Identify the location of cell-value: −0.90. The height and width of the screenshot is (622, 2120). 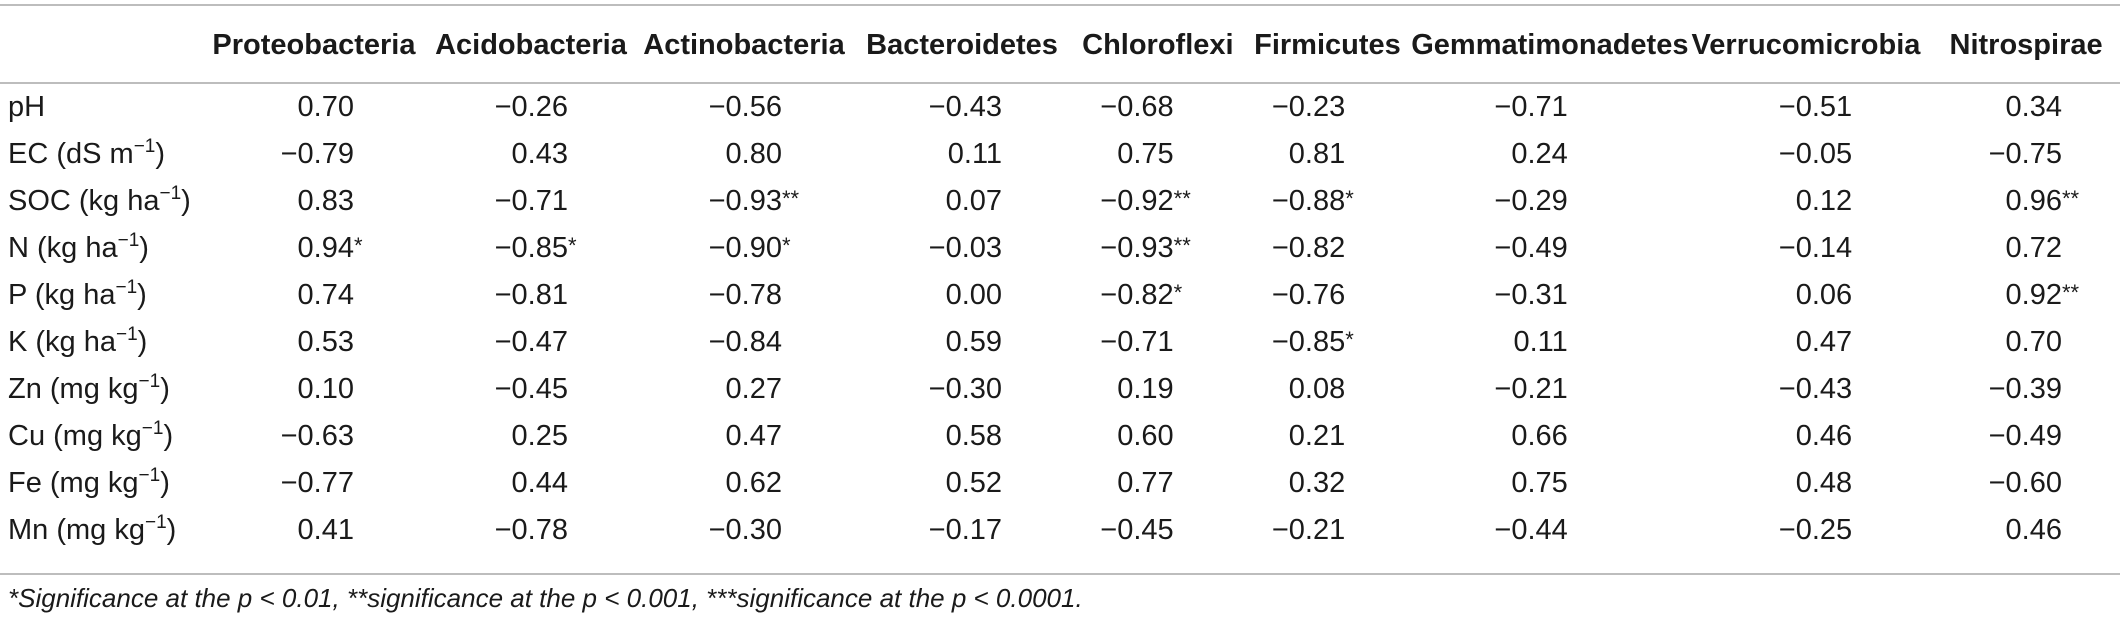
(745, 248).